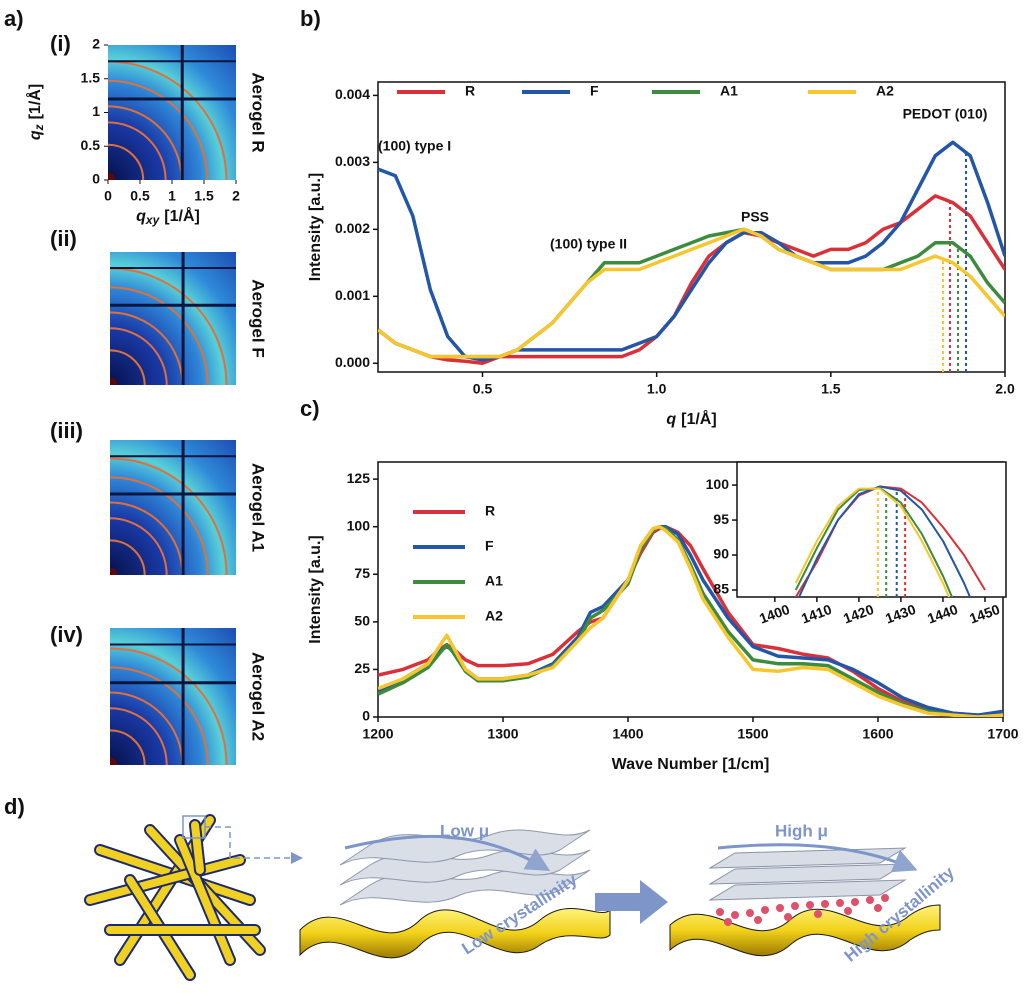  What do you see at coordinates (66, 430) in the screenshot?
I see `image-tag: (iii)` at bounding box center [66, 430].